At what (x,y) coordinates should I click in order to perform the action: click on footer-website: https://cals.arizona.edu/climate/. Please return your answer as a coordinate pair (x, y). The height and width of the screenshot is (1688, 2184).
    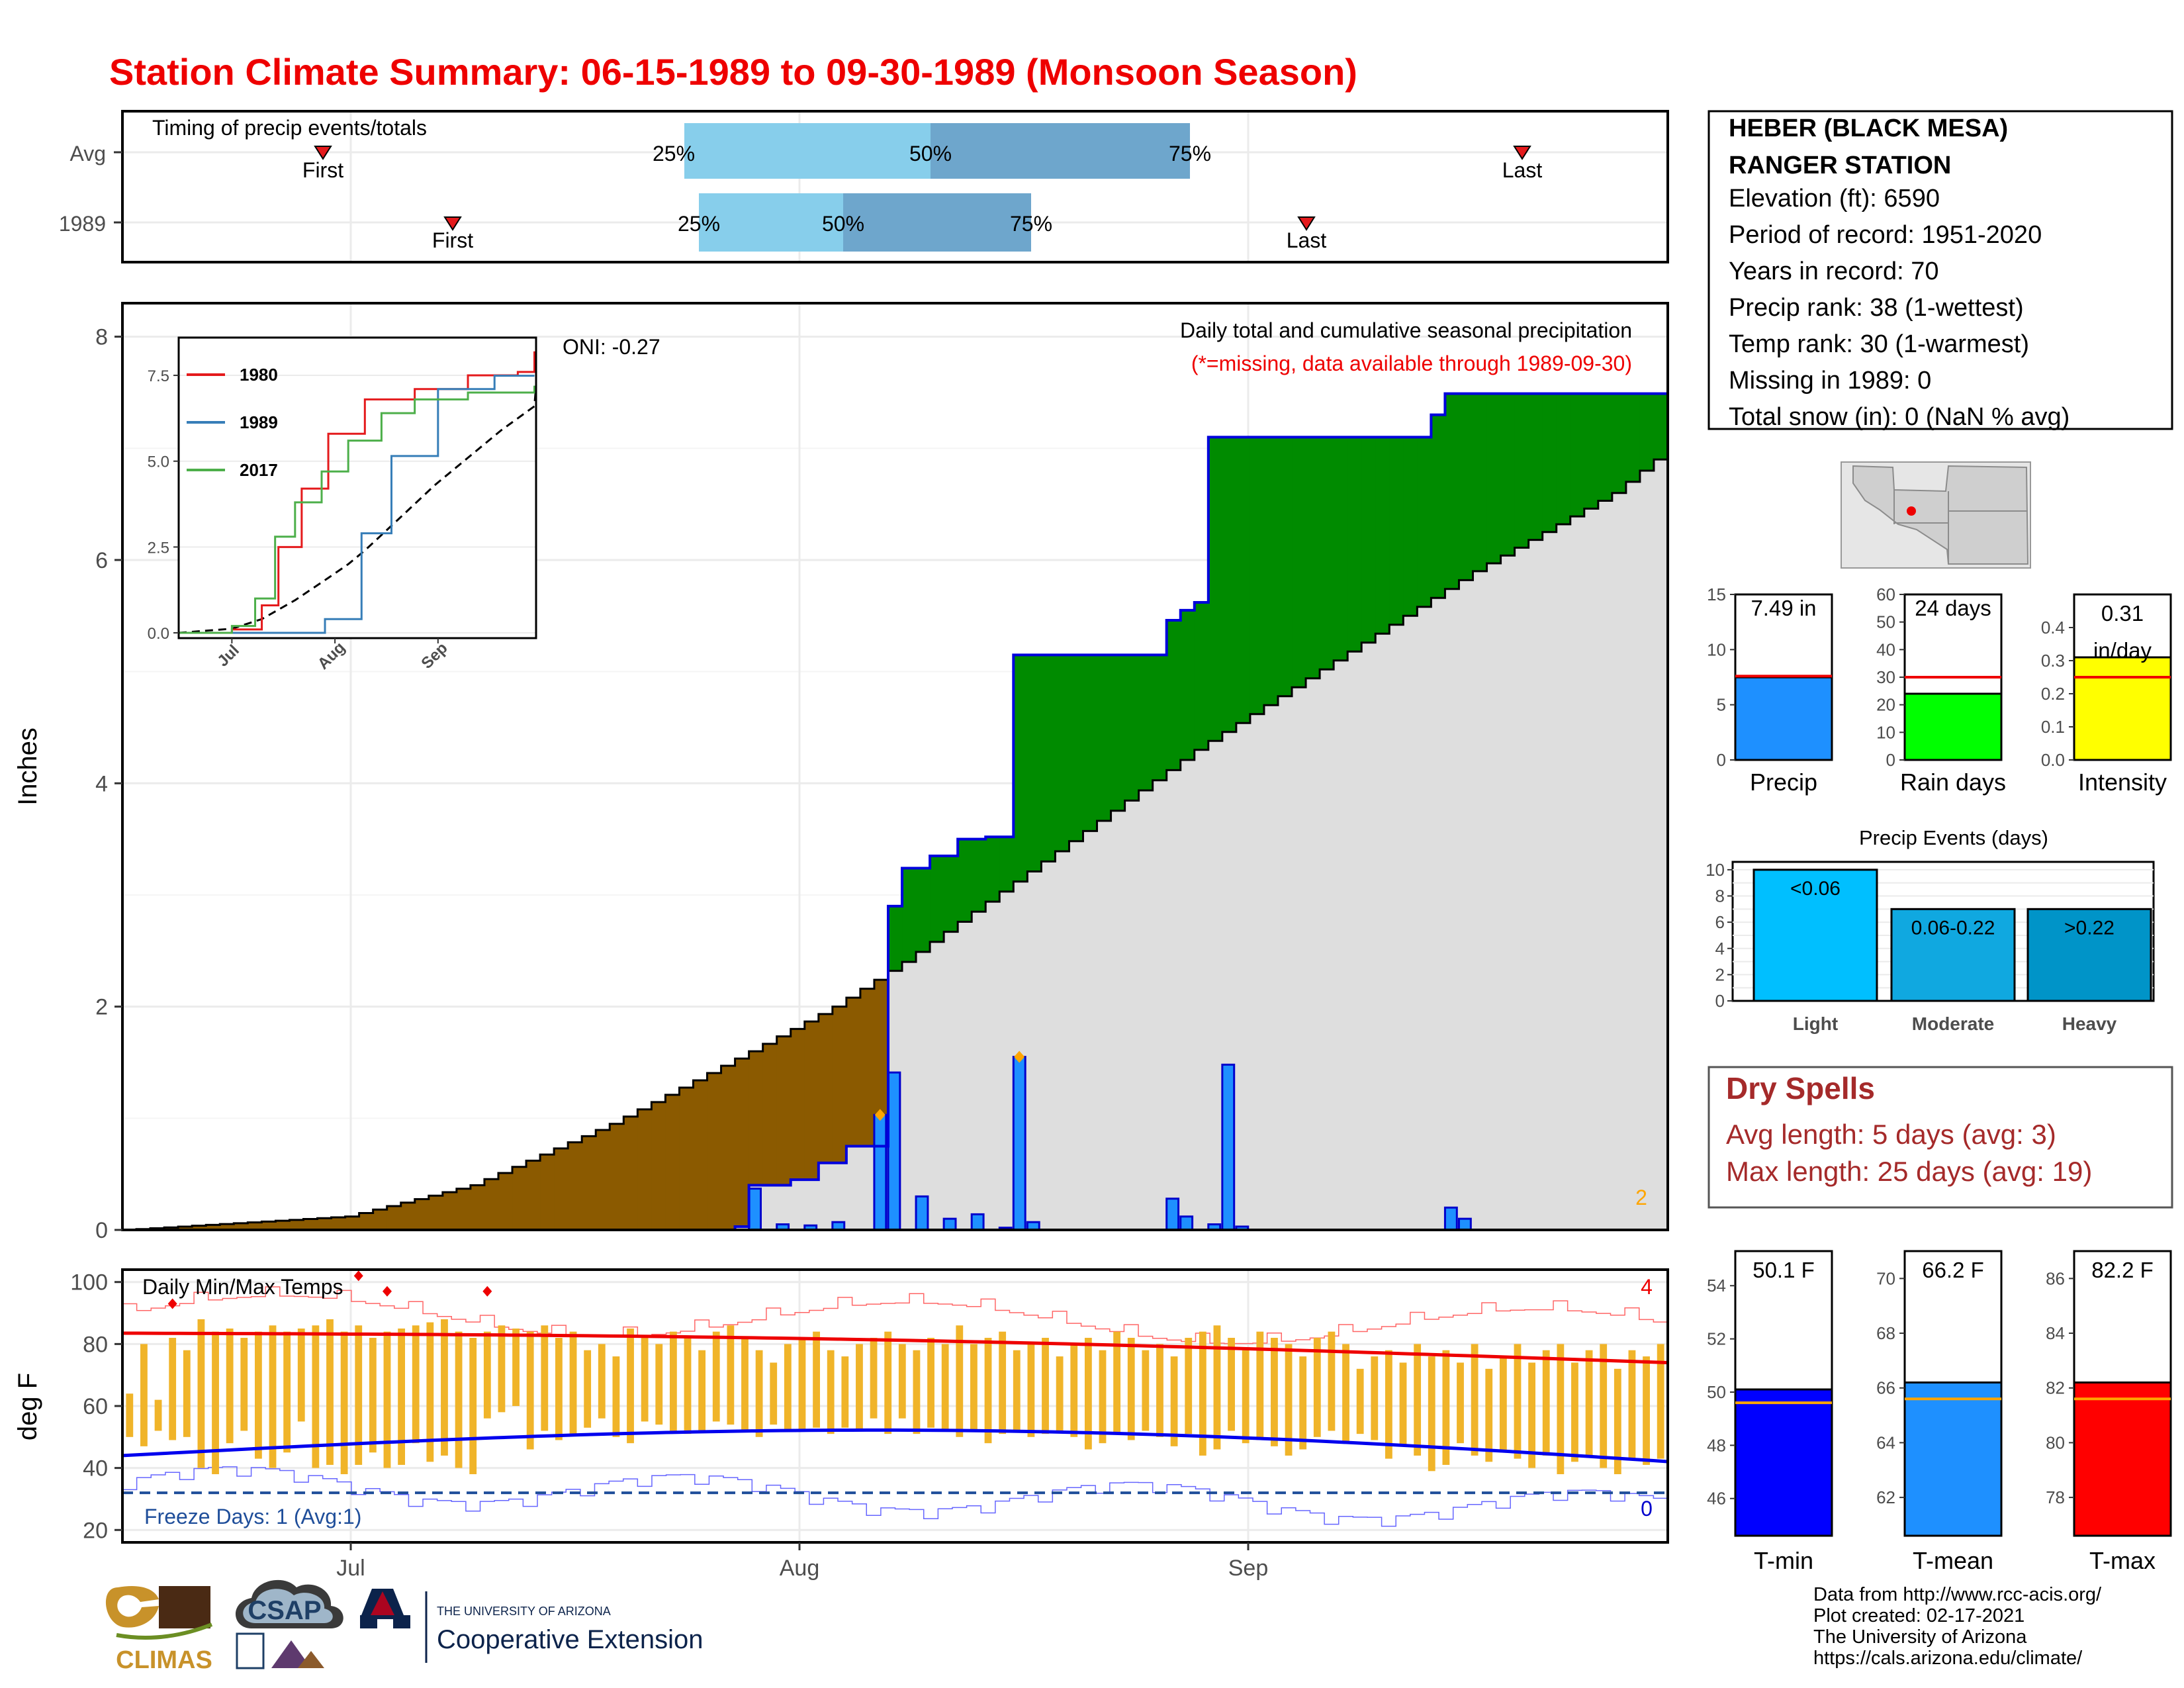
    Looking at the image, I should click on (1948, 1658).